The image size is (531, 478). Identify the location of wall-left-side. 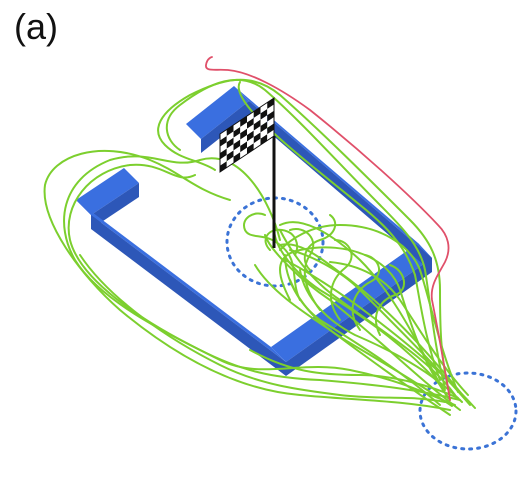
(115, 206).